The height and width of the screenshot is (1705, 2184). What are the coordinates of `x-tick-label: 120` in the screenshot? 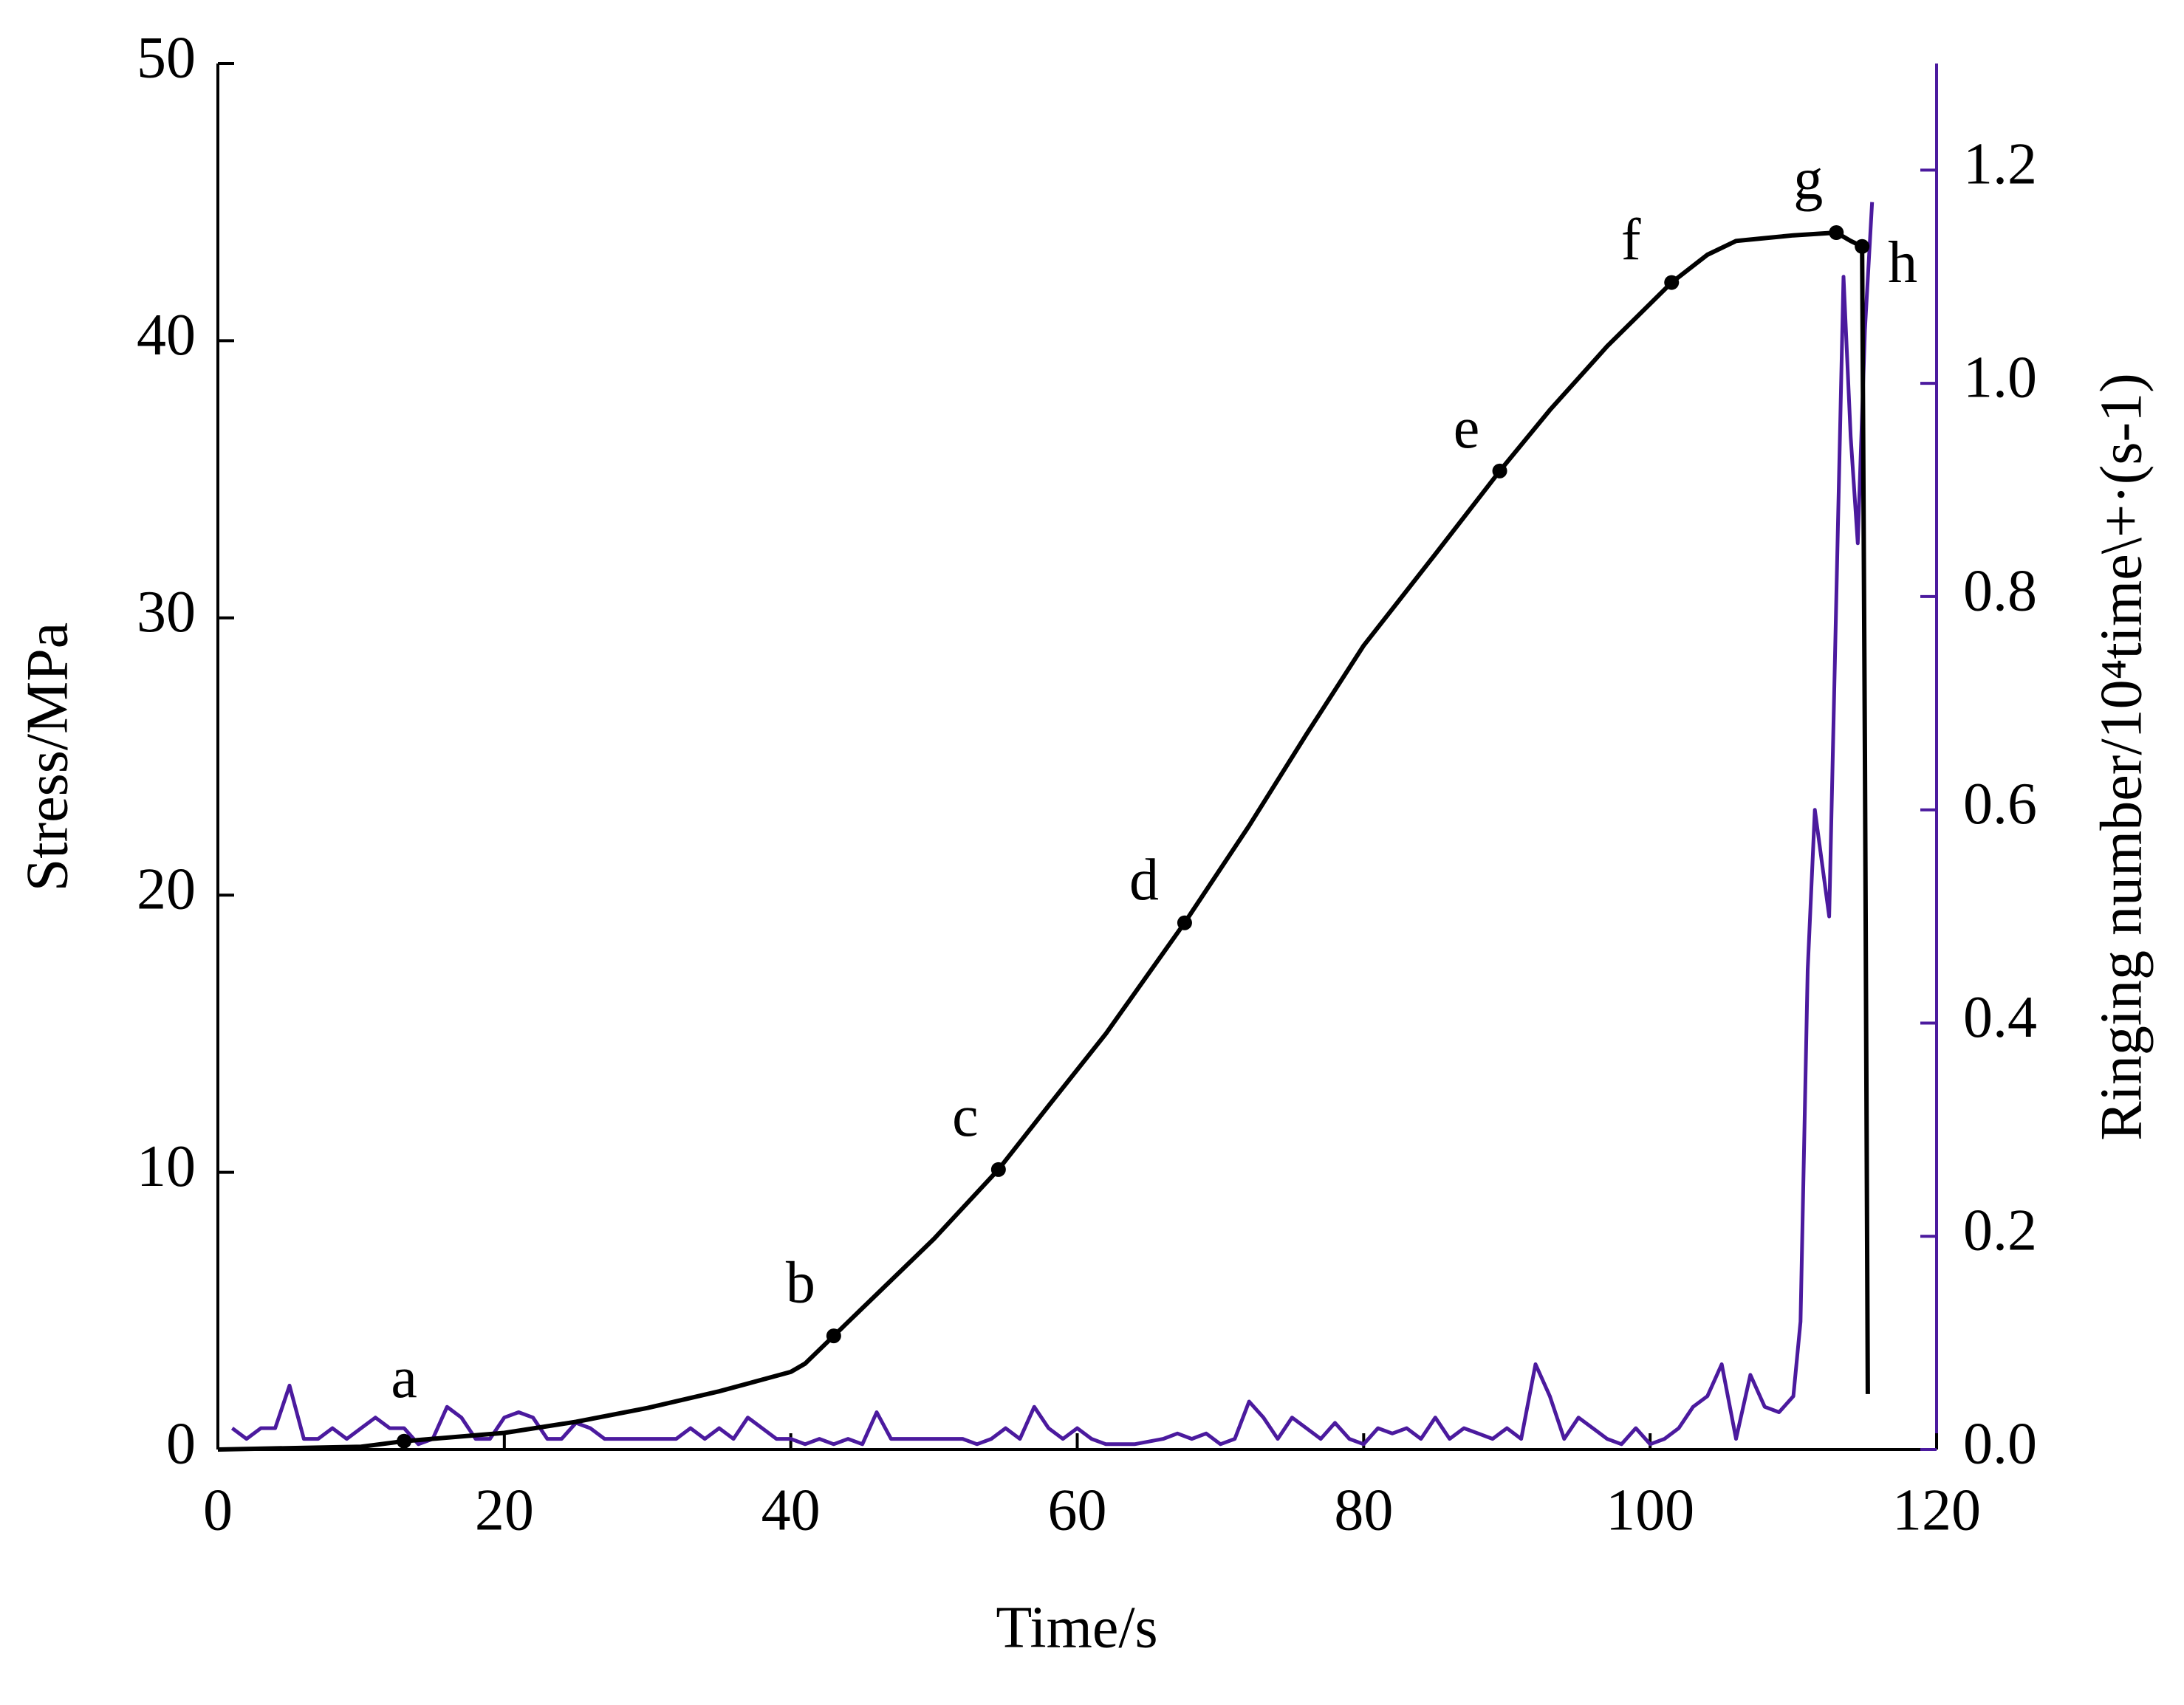 It's located at (1936, 1510).